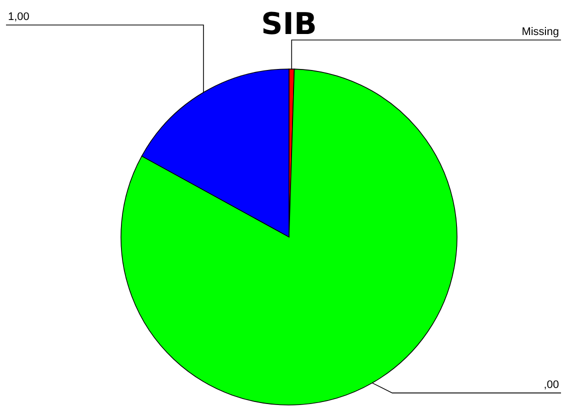  What do you see at coordinates (289, 24) in the screenshot?
I see `chart-title: SIB` at bounding box center [289, 24].